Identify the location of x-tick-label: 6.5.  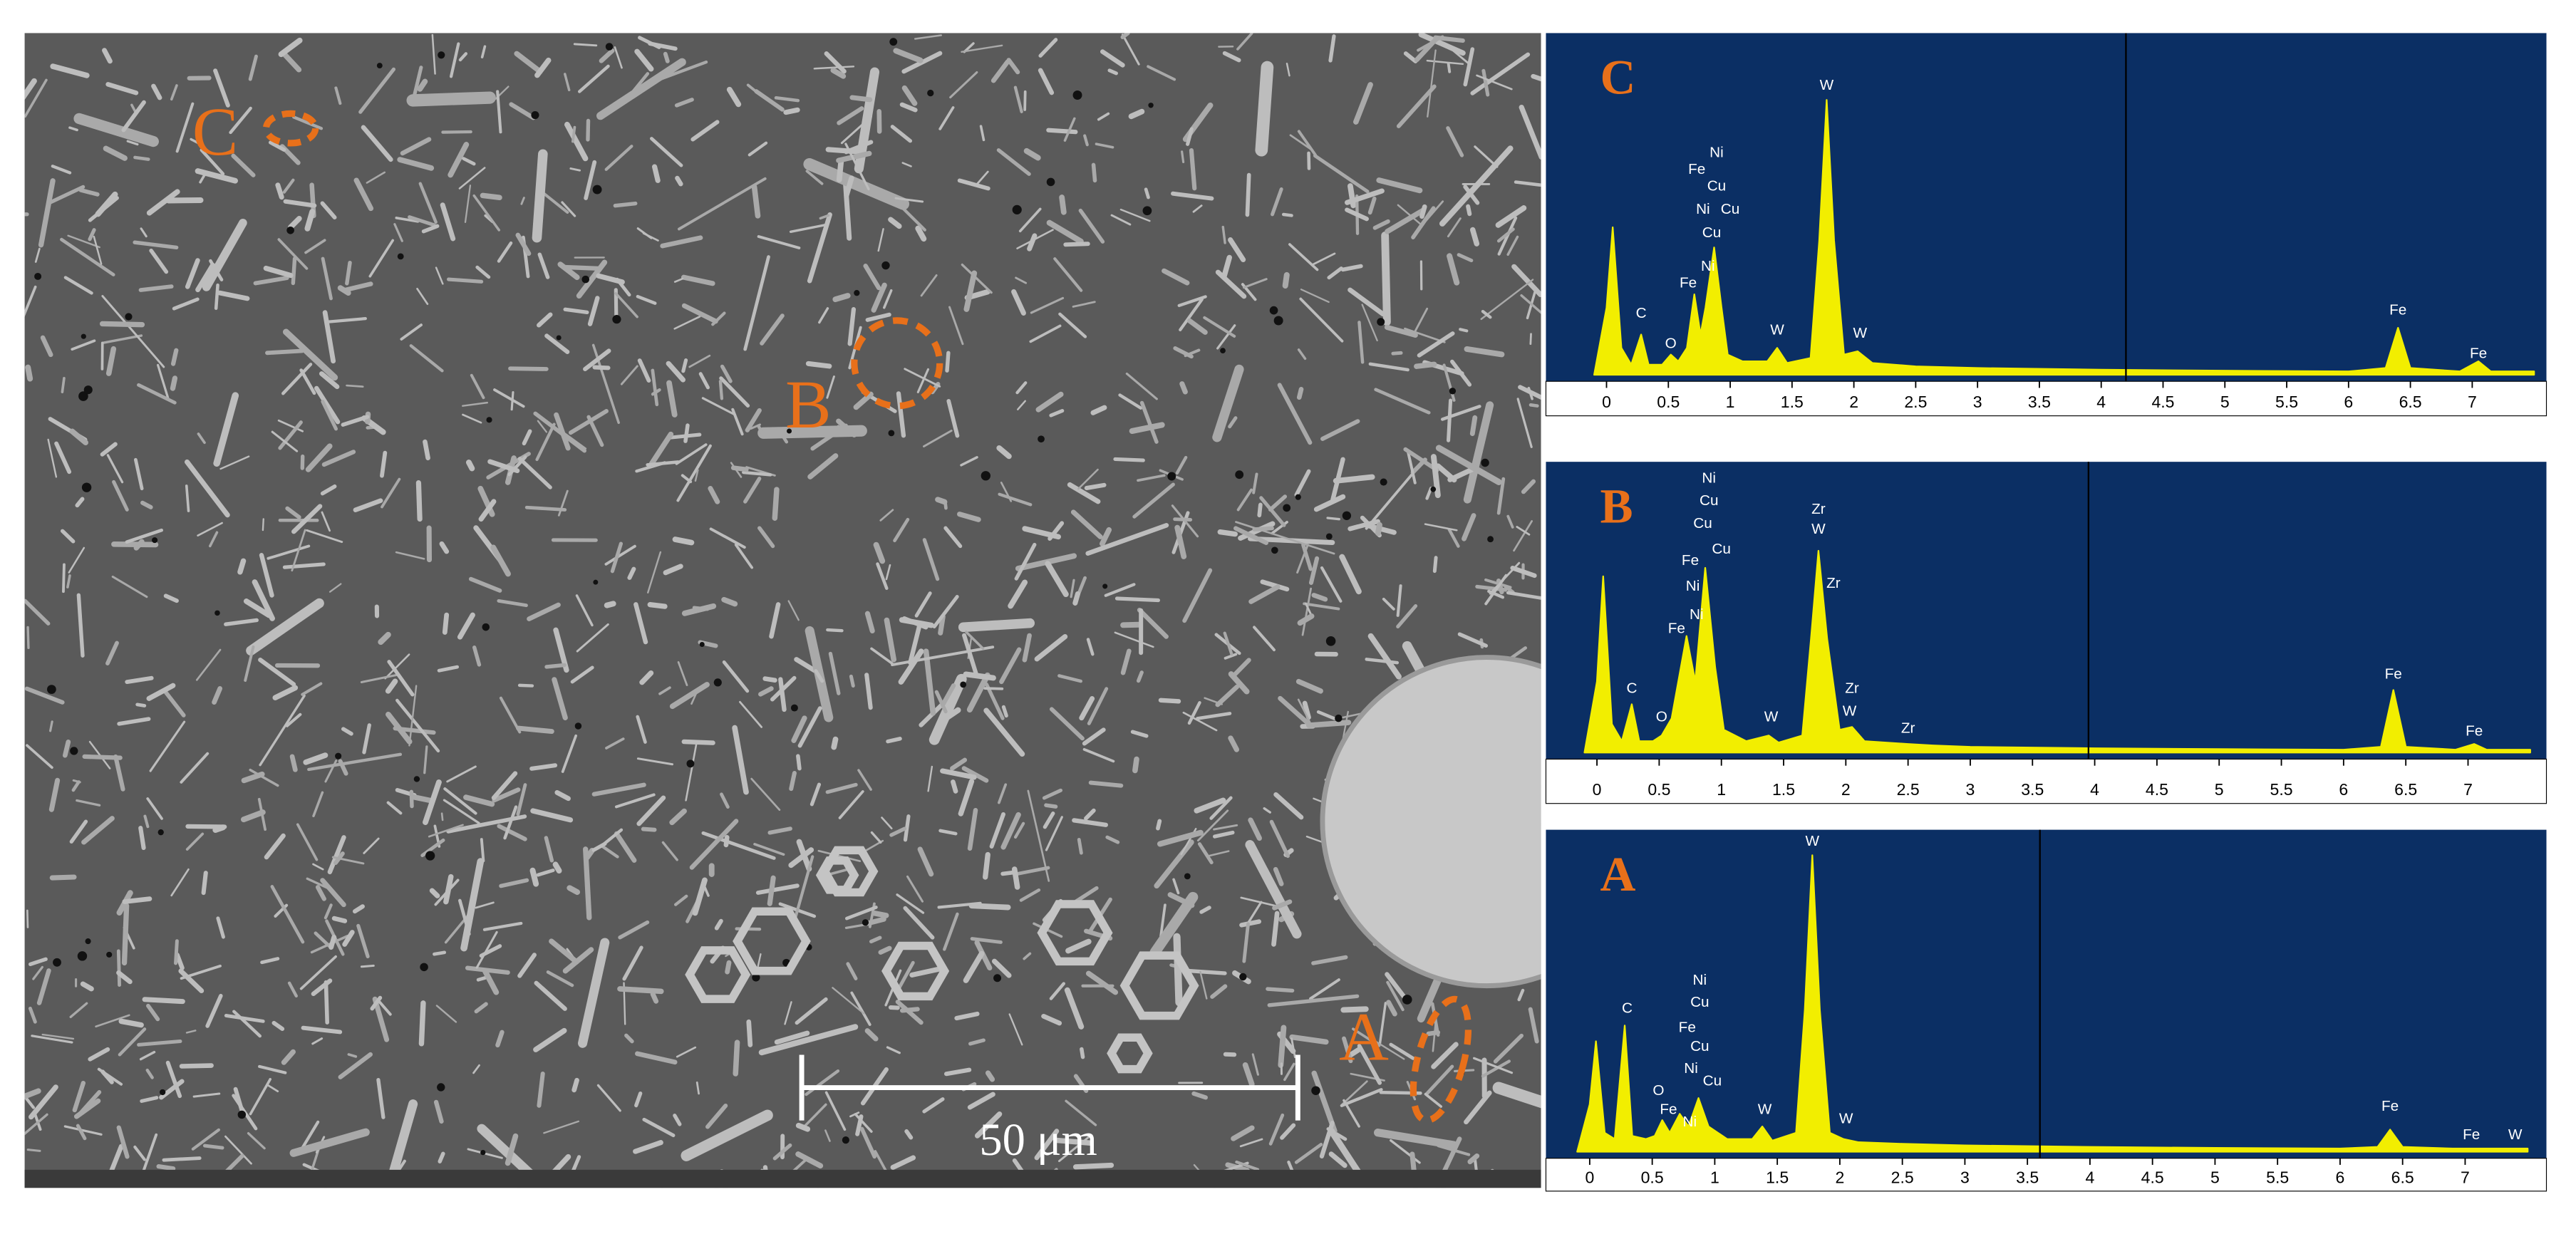
(2406, 790).